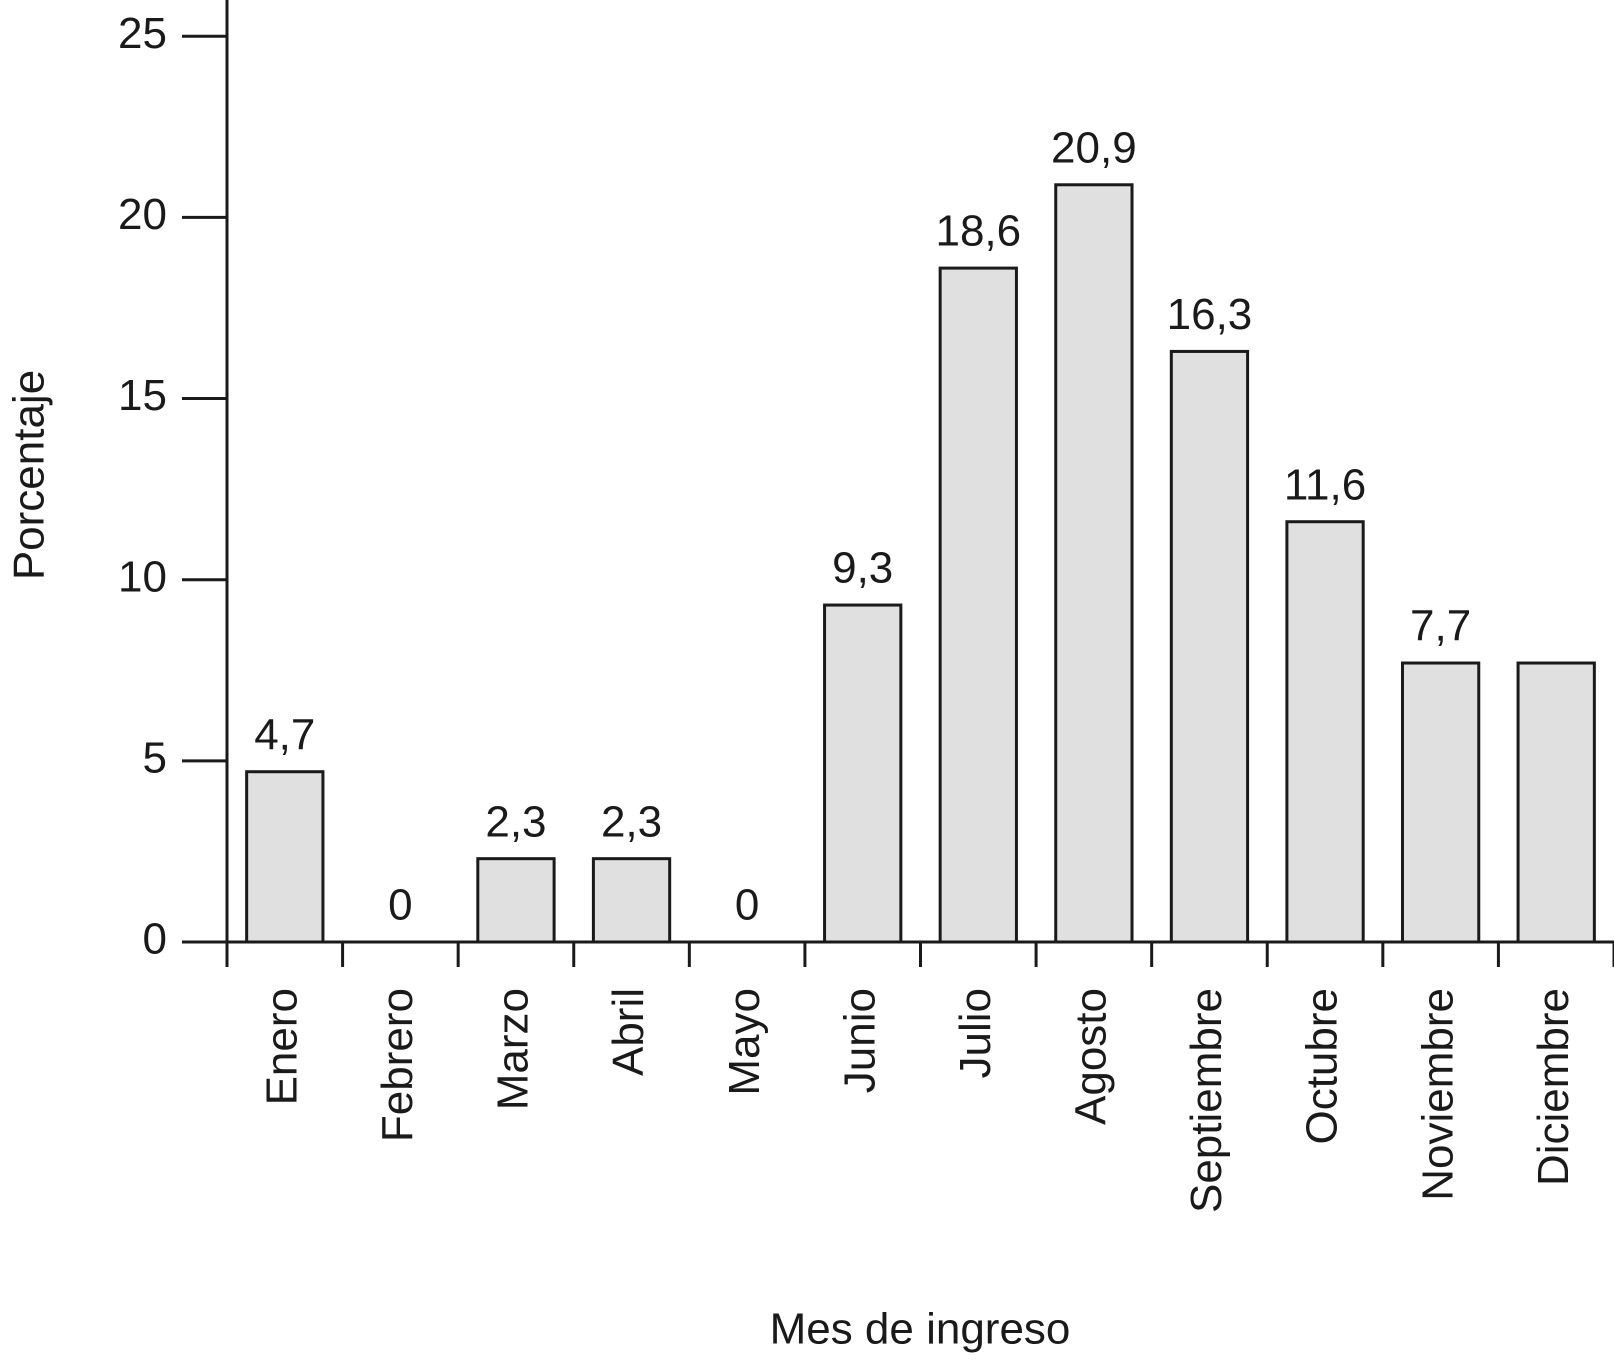 This screenshot has height=1368, width=1614. What do you see at coordinates (1437, 1094) in the screenshot?
I see `x-tick-label: Noviembre` at bounding box center [1437, 1094].